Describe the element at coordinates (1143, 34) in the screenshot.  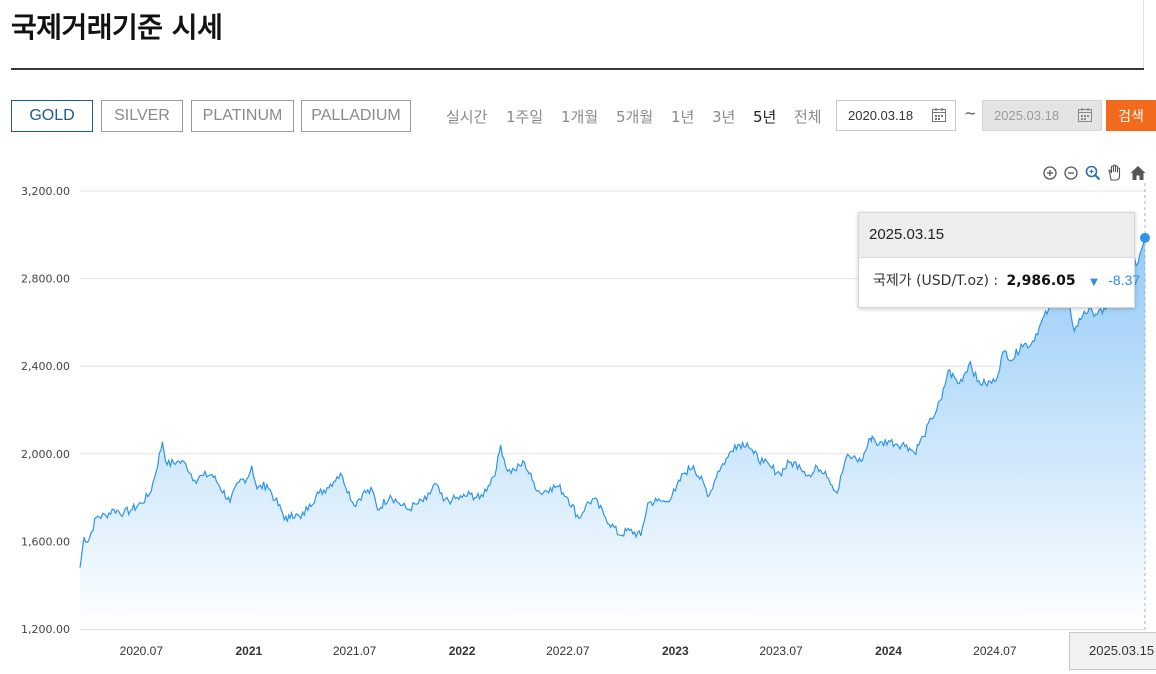
I see `panel-edge` at that location.